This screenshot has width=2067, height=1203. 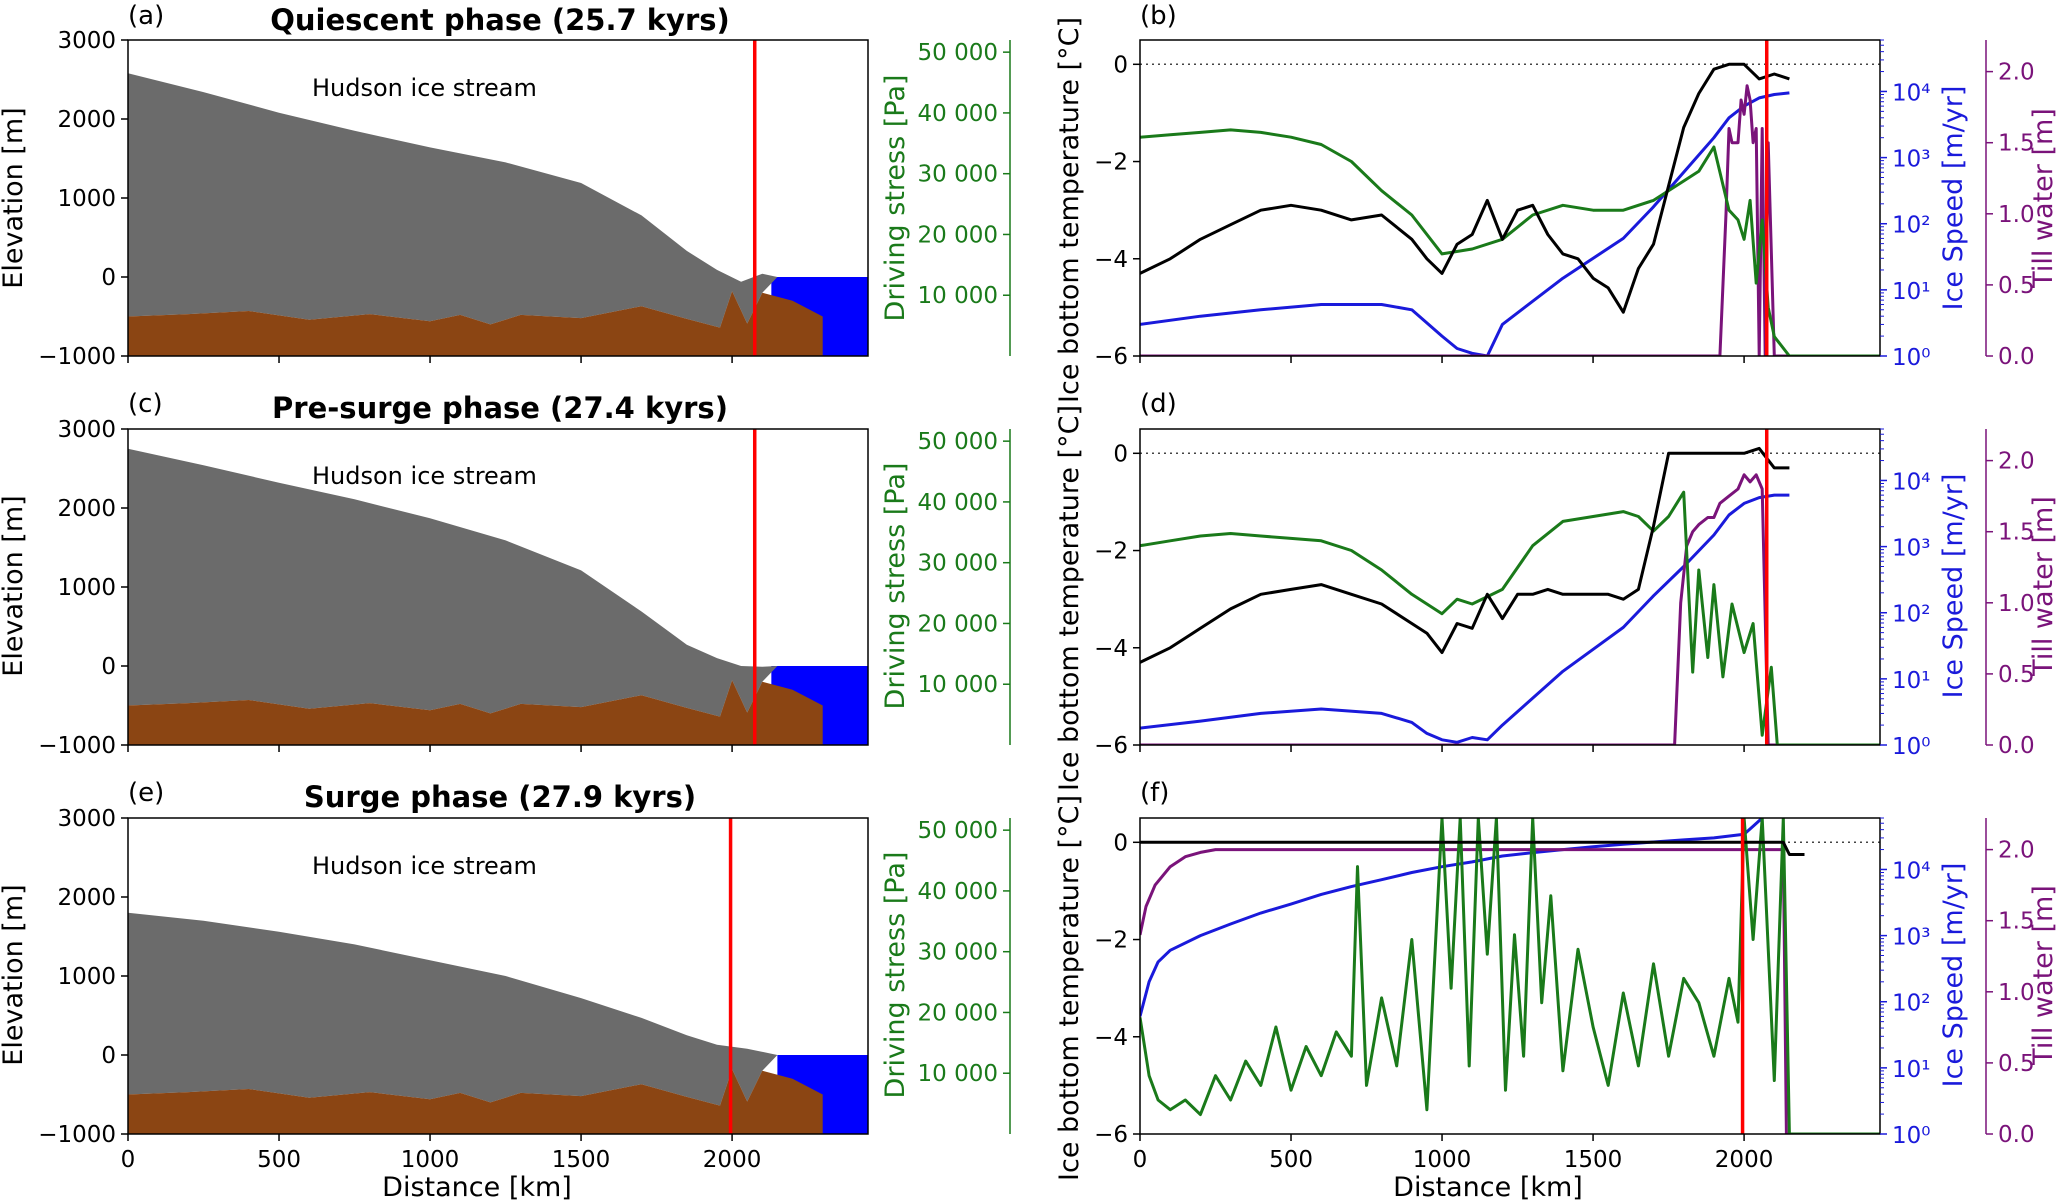 What do you see at coordinates (477, 1187) in the screenshot?
I see `panel-e-xlabel: Distance [km]` at bounding box center [477, 1187].